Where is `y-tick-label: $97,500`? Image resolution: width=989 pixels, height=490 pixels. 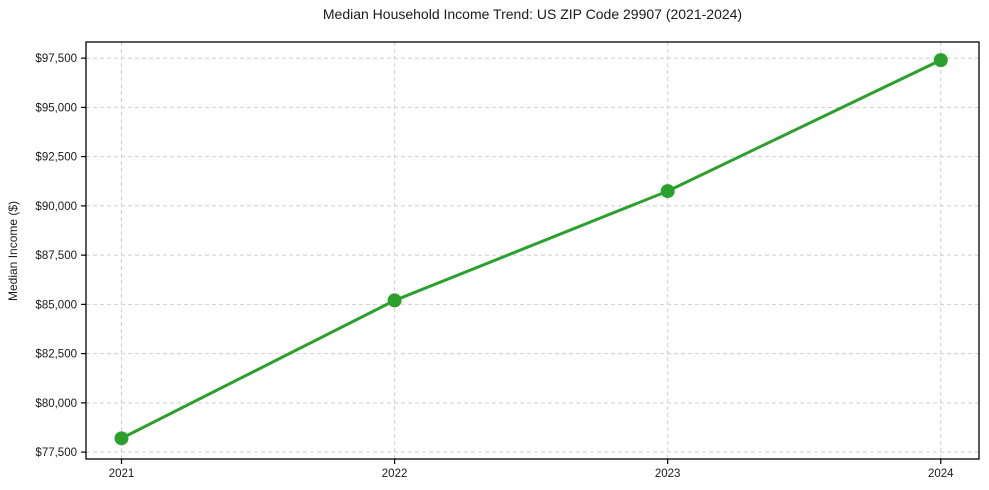
y-tick-label: $97,500 is located at coordinates (56, 59).